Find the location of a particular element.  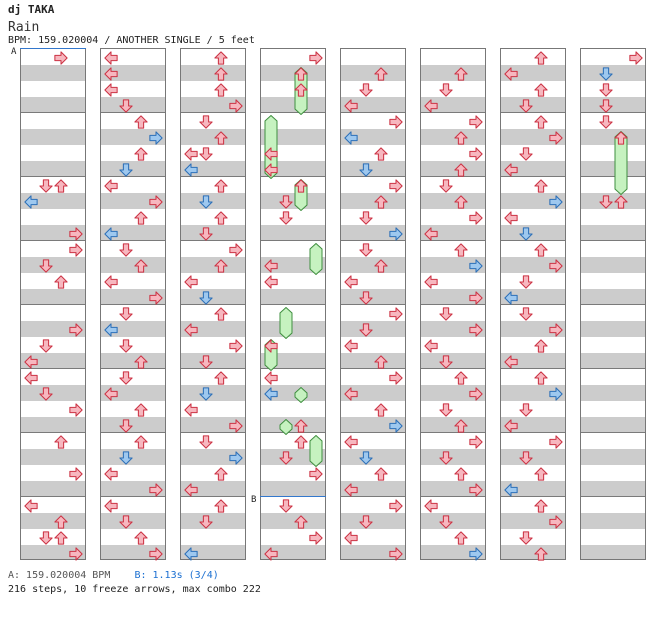

song-title: Rain is located at coordinates (24, 27).